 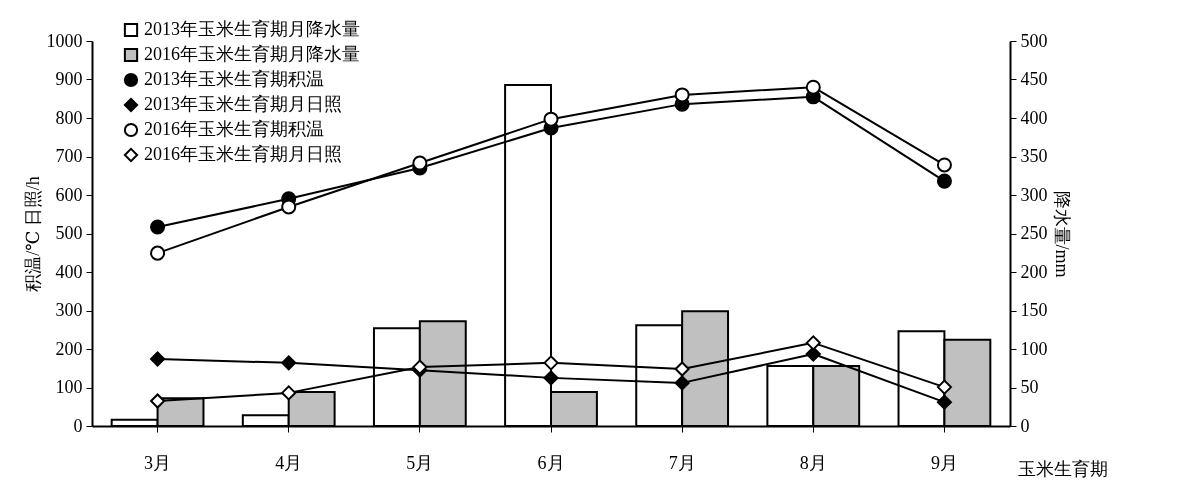 What do you see at coordinates (1034, 348) in the screenshot?
I see `y2-tick-label: 100` at bounding box center [1034, 348].